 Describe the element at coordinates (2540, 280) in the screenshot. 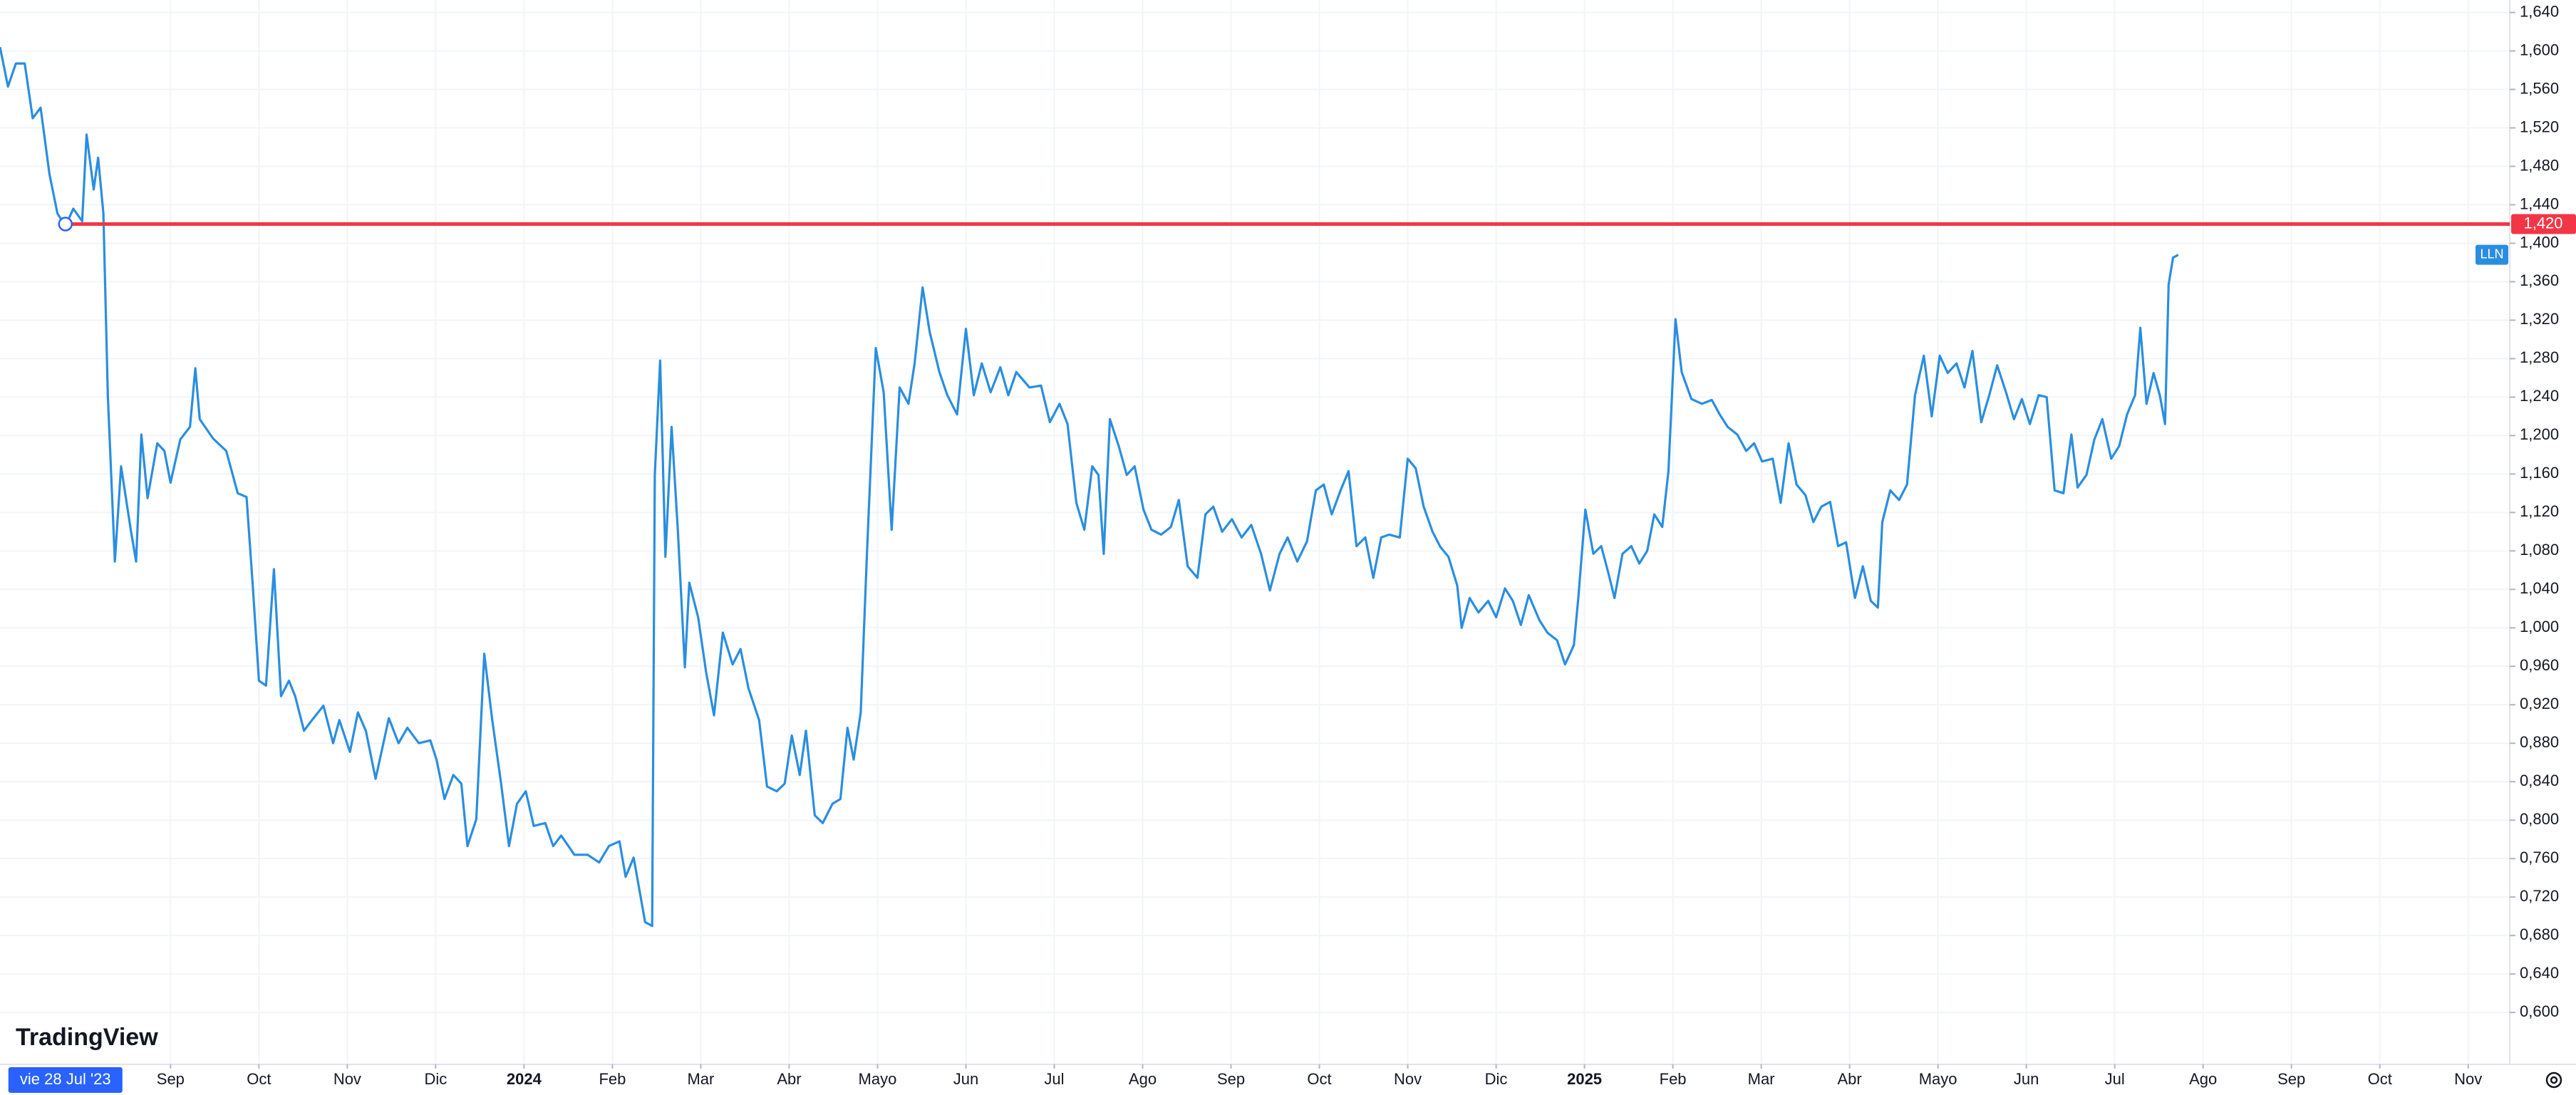

I see `y-tick-label: 1,360` at that location.